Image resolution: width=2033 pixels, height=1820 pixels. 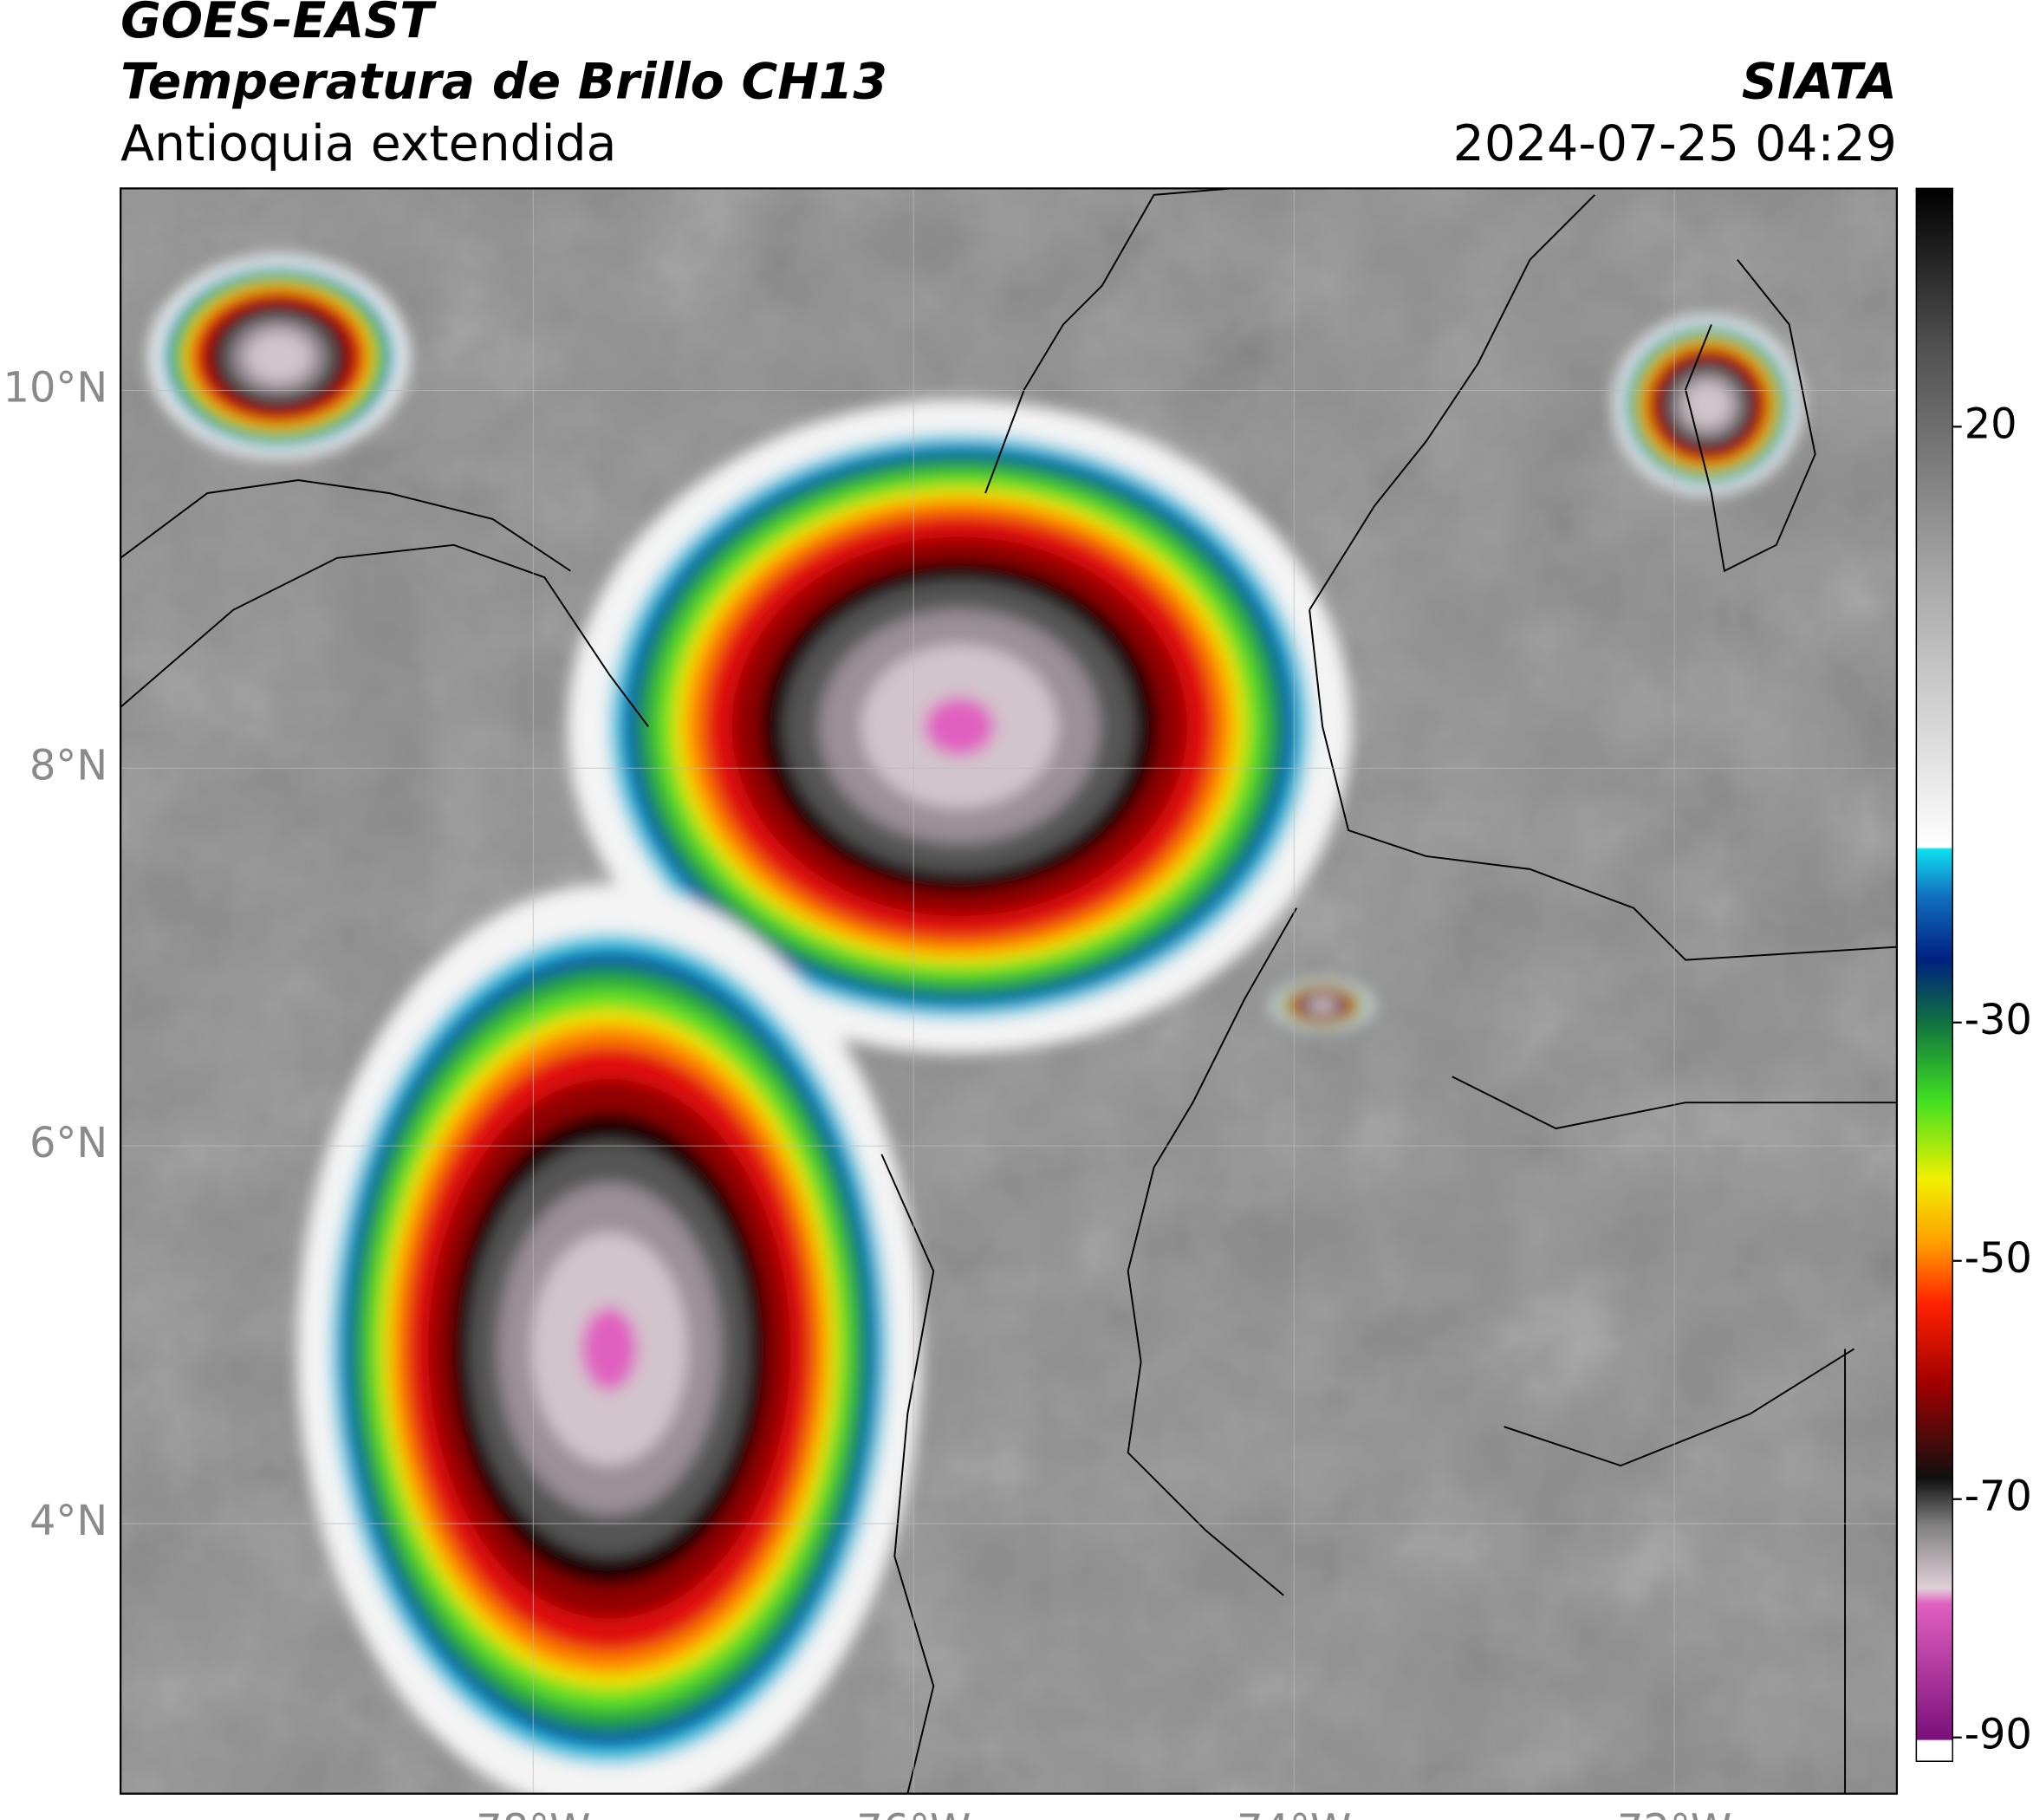 I want to click on colorbar-label: -30, so click(x=1998, y=1020).